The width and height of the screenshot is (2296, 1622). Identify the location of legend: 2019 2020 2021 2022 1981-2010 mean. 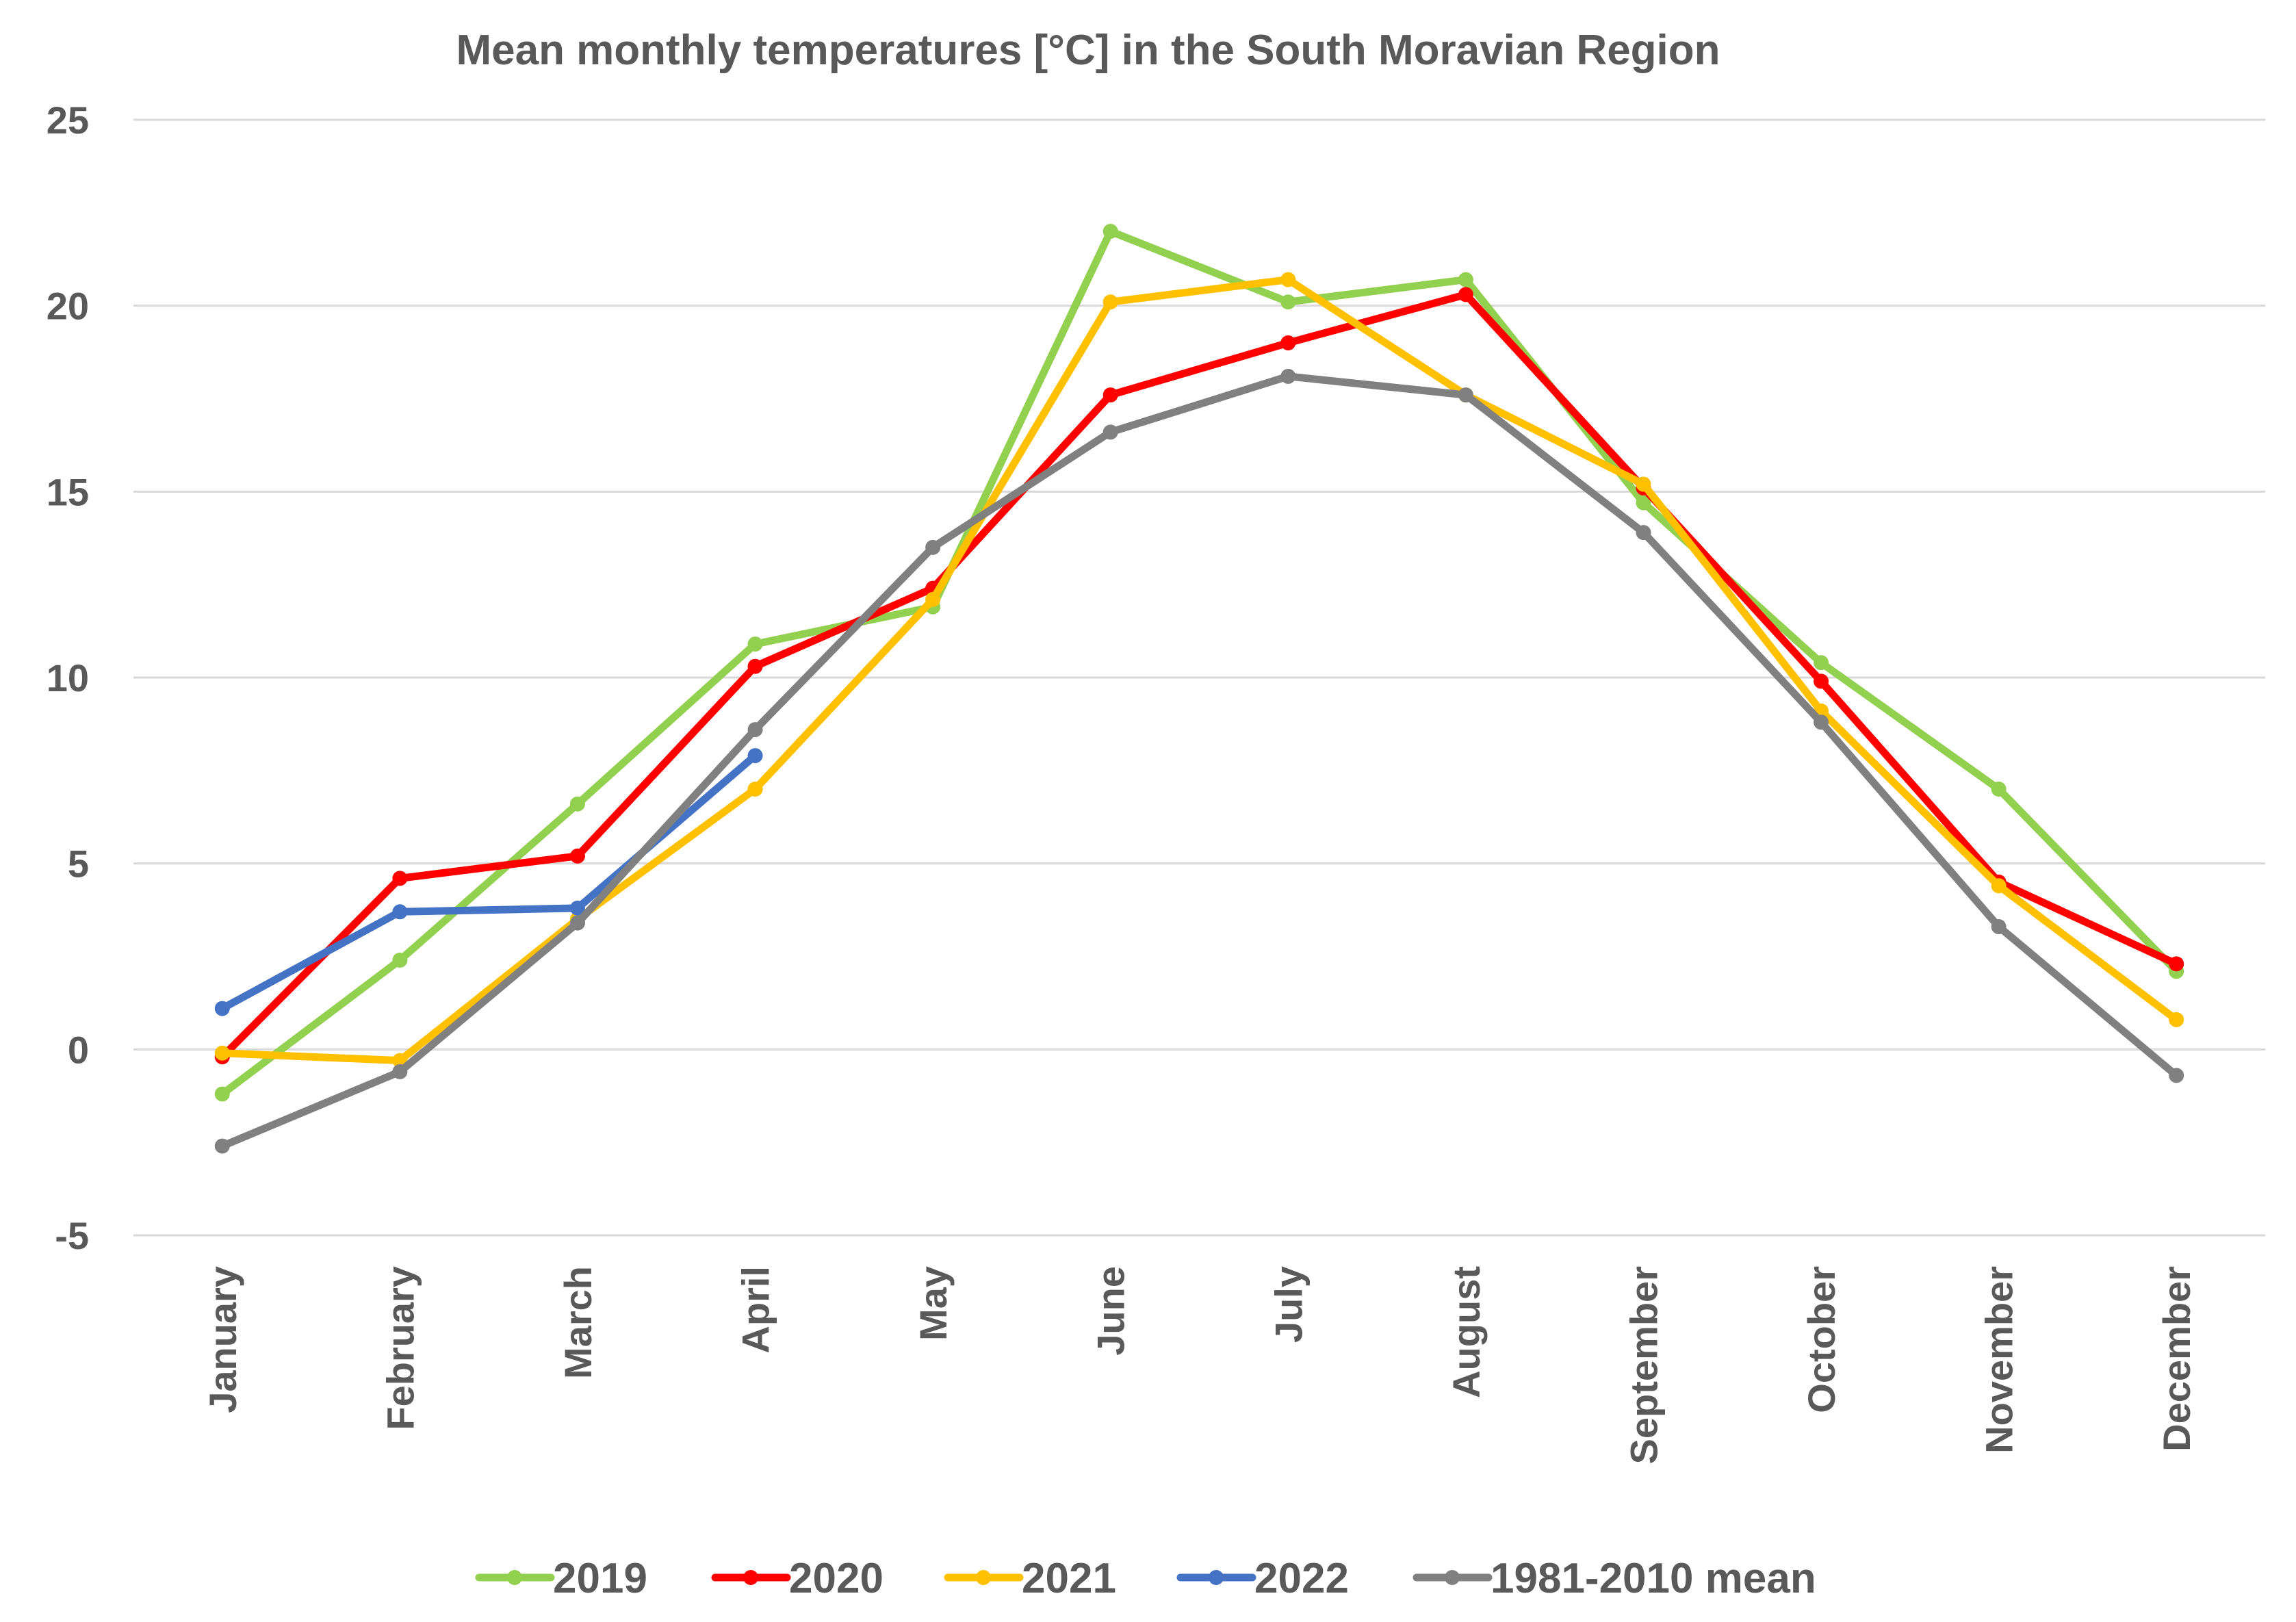
(1145, 1578).